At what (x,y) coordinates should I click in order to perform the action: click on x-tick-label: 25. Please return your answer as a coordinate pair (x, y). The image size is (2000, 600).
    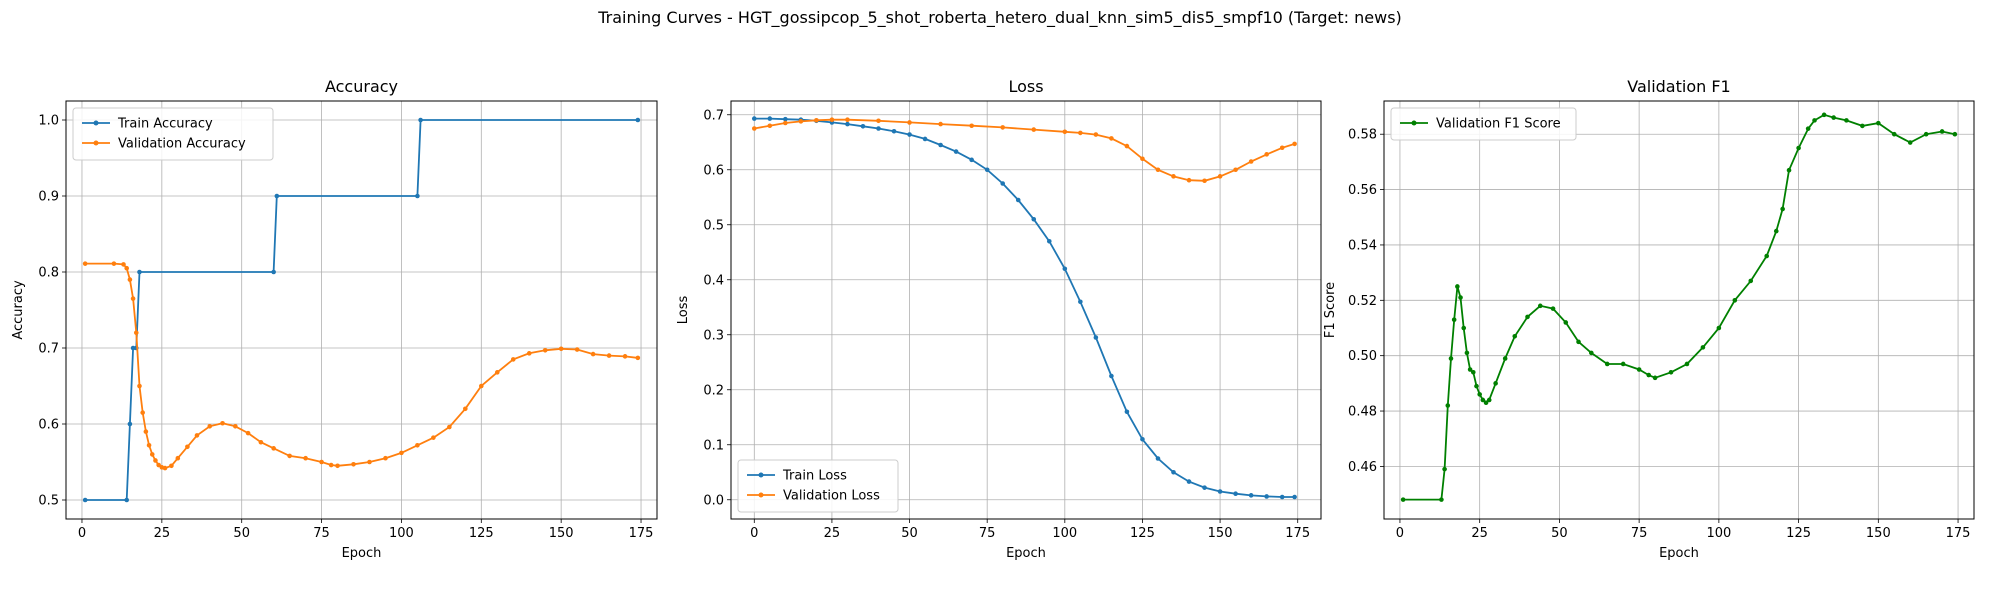
    Looking at the image, I should click on (832, 533).